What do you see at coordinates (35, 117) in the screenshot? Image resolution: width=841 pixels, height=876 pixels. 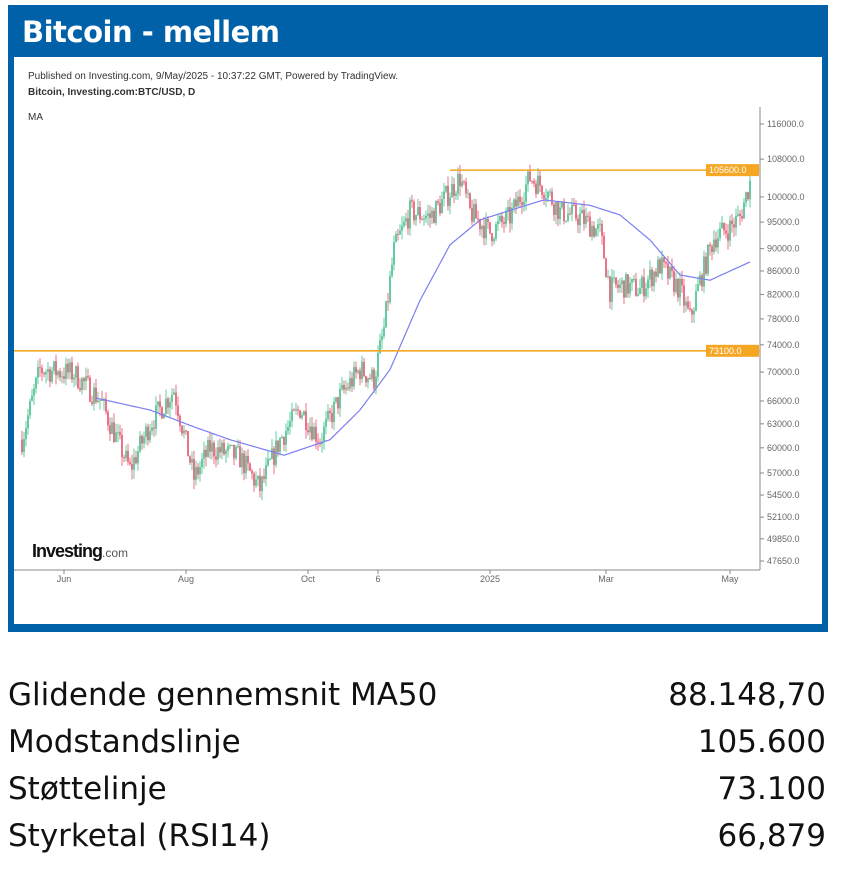 I see `indicator-label: MA` at bounding box center [35, 117].